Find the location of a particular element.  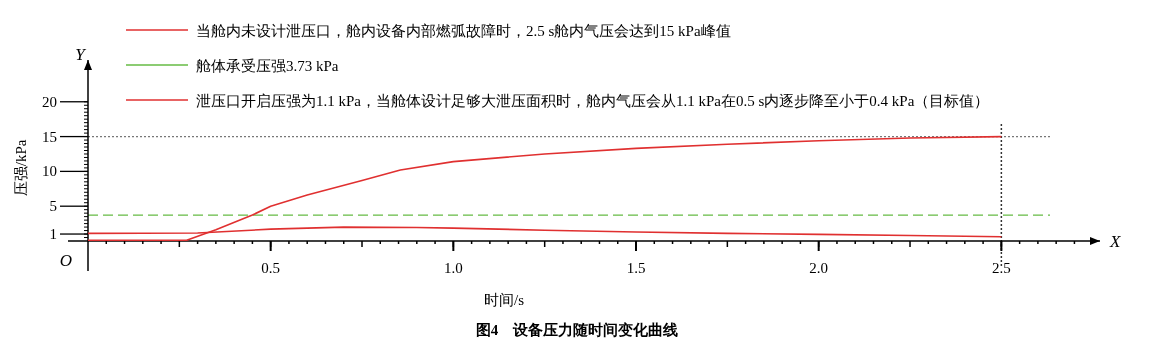

text: O is located at coordinates (65, 260).